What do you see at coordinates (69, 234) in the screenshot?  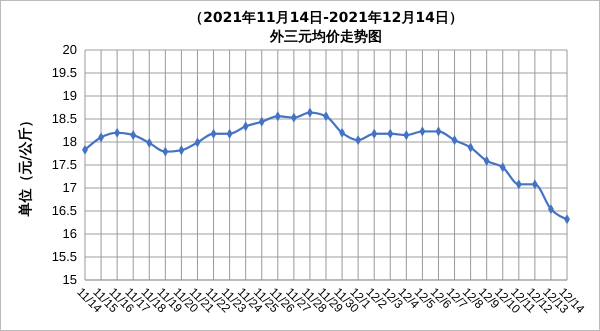 I see `y-tick-label: 16` at bounding box center [69, 234].